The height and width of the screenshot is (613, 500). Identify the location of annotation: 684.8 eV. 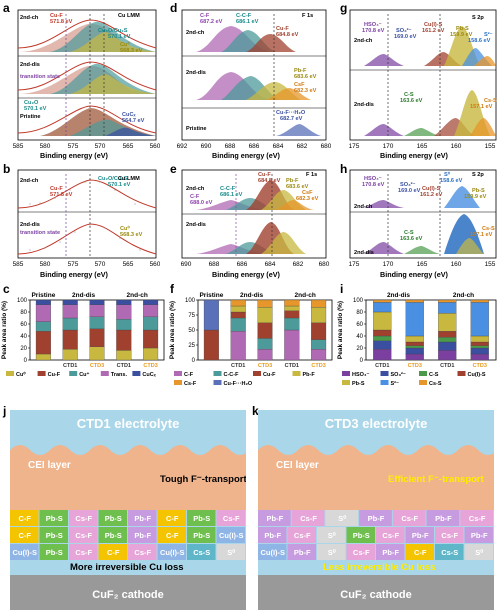
(269, 181).